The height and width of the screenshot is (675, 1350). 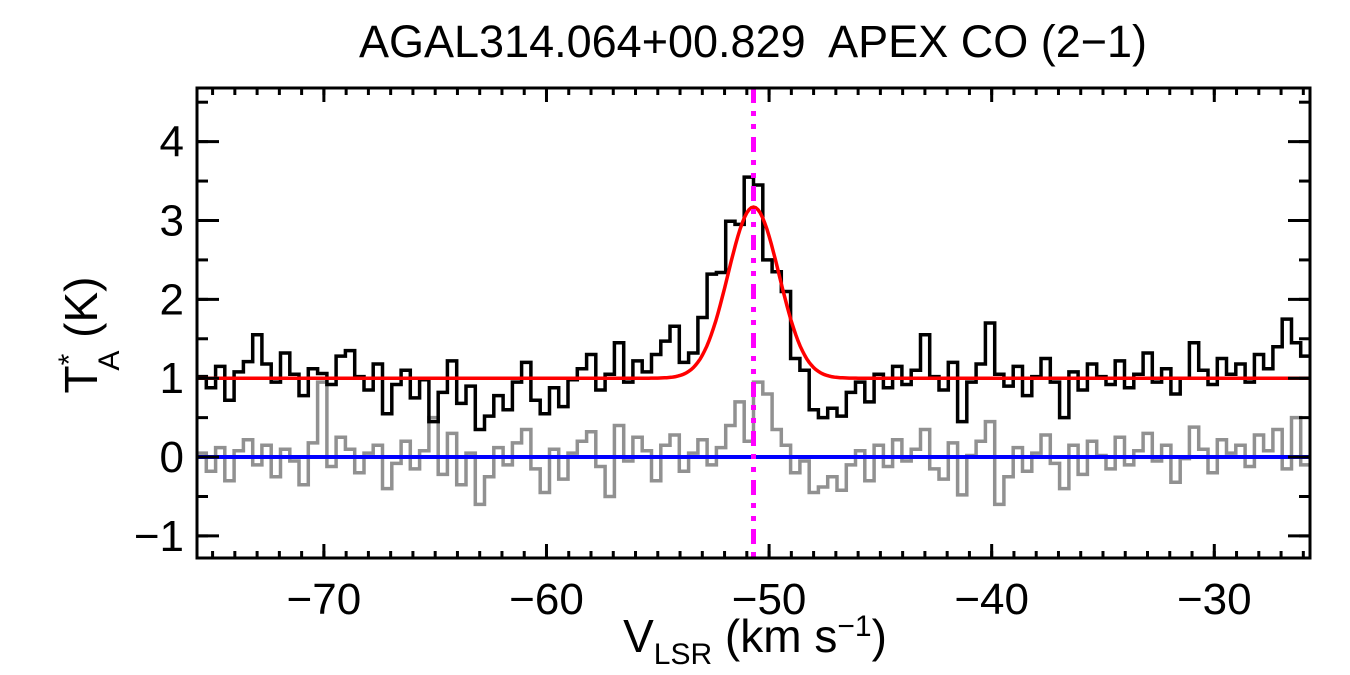 What do you see at coordinates (172, 378) in the screenshot?
I see `y-tick-label: 1` at bounding box center [172, 378].